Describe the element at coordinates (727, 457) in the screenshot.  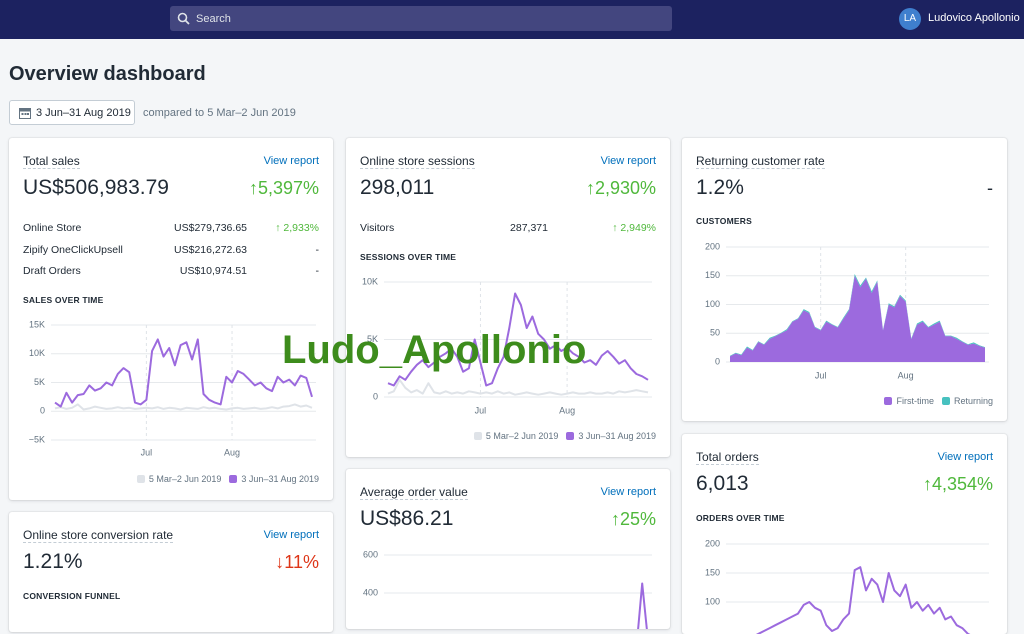
I see `card-title: Total orders` at that location.